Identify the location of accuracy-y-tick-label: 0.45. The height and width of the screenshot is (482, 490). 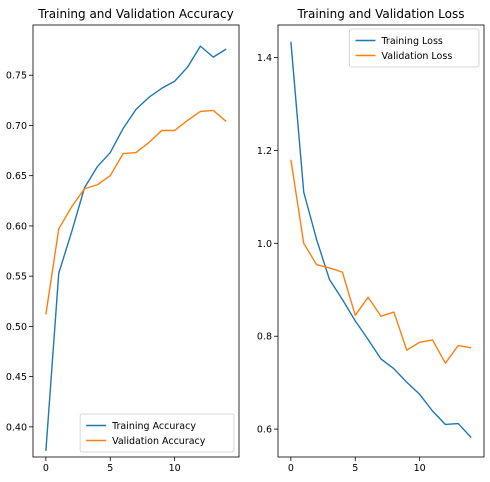
(16, 377).